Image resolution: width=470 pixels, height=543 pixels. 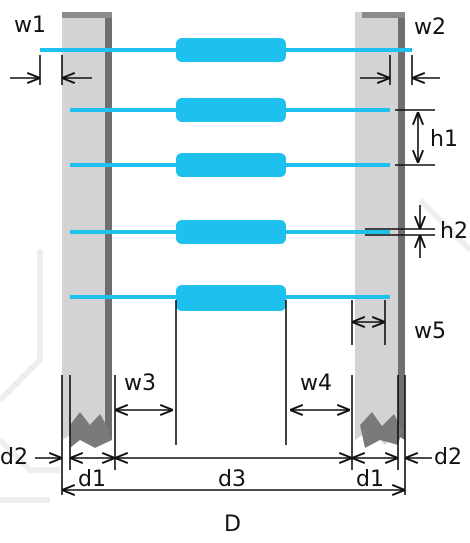 I want to click on label-w4: w4, so click(x=316, y=383).